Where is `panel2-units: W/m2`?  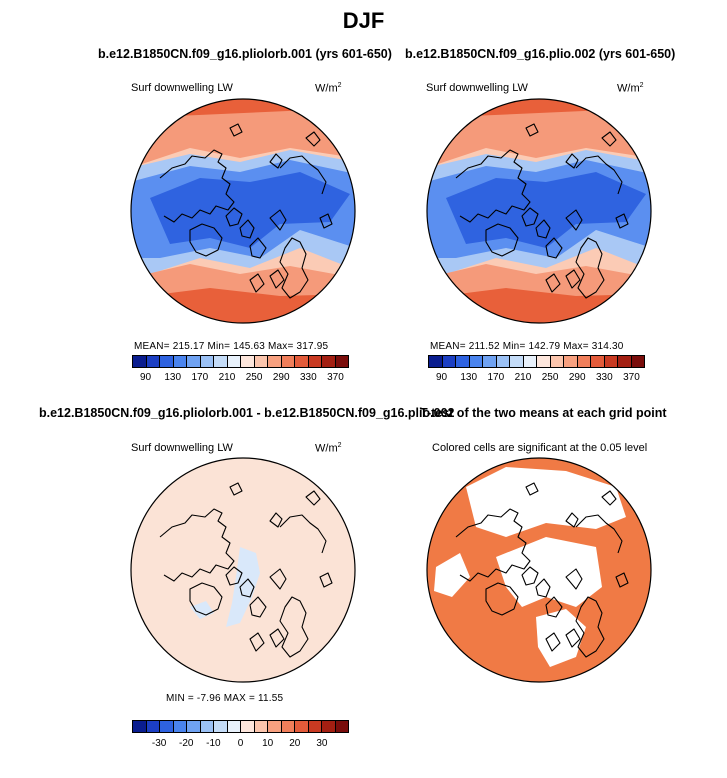 panel2-units: W/m2 is located at coordinates (630, 88).